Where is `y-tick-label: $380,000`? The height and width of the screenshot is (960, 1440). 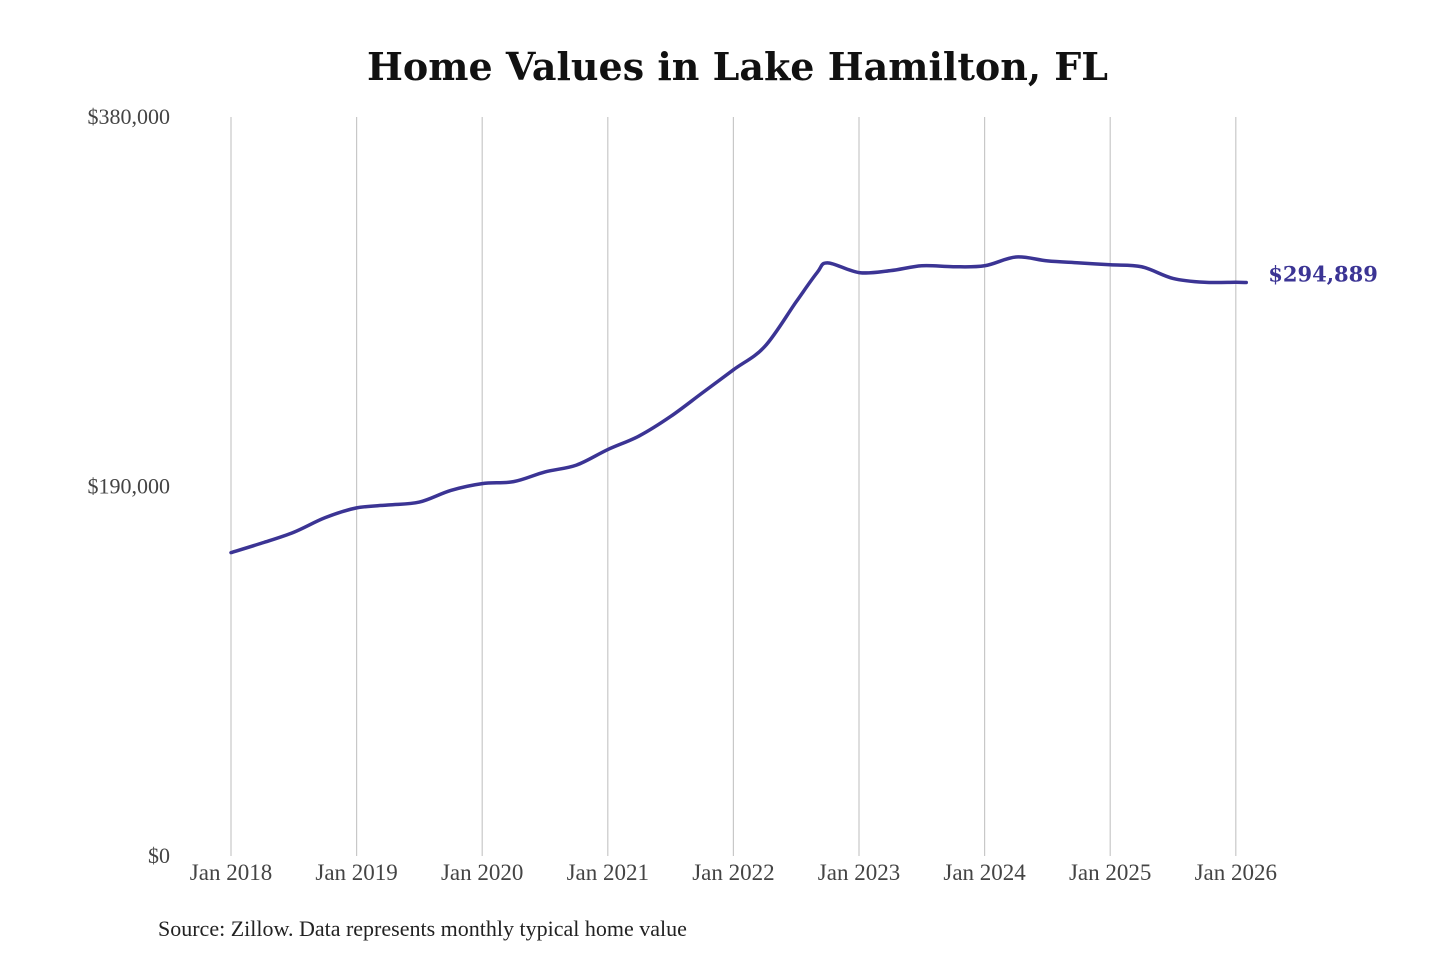
y-tick-label: $380,000 is located at coordinates (129, 116).